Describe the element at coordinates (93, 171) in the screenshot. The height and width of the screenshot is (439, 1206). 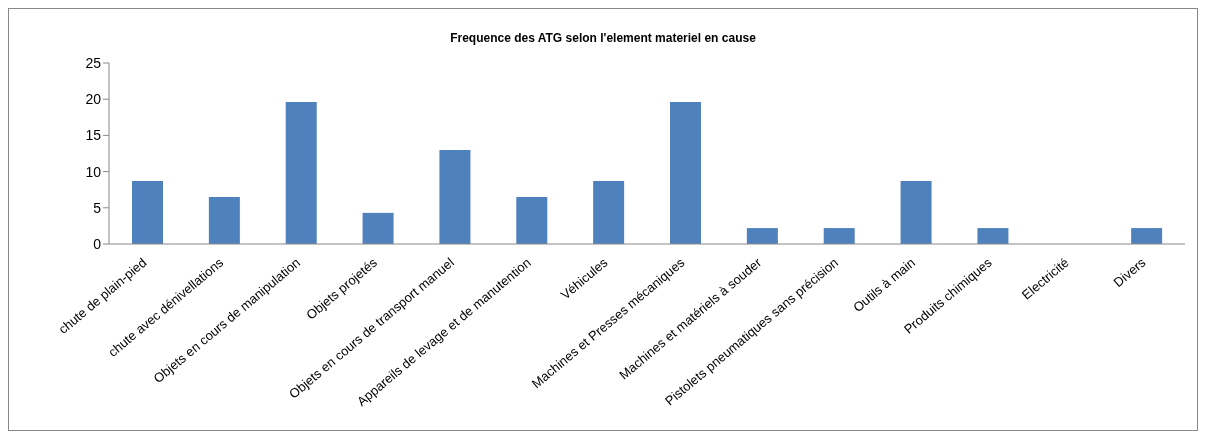
I see `y-tick-label: 10` at that location.